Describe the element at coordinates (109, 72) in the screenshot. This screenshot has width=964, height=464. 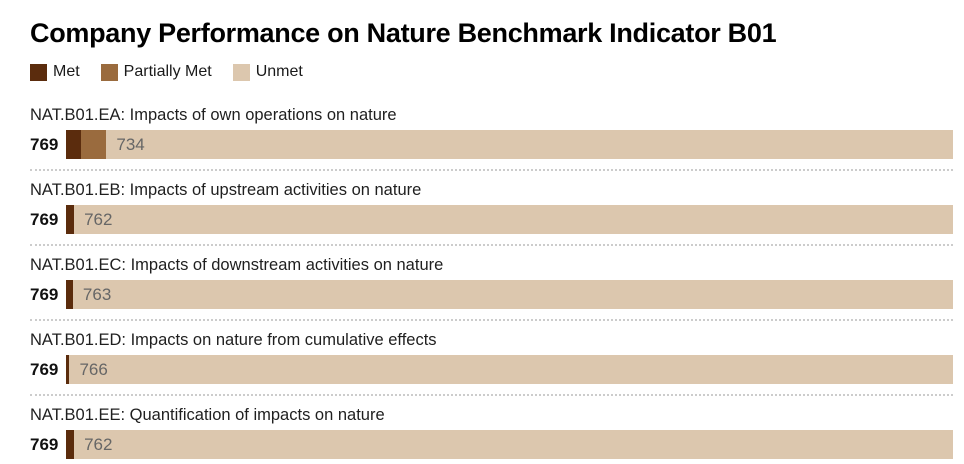
I see `partially-met-swatch-icon` at that location.